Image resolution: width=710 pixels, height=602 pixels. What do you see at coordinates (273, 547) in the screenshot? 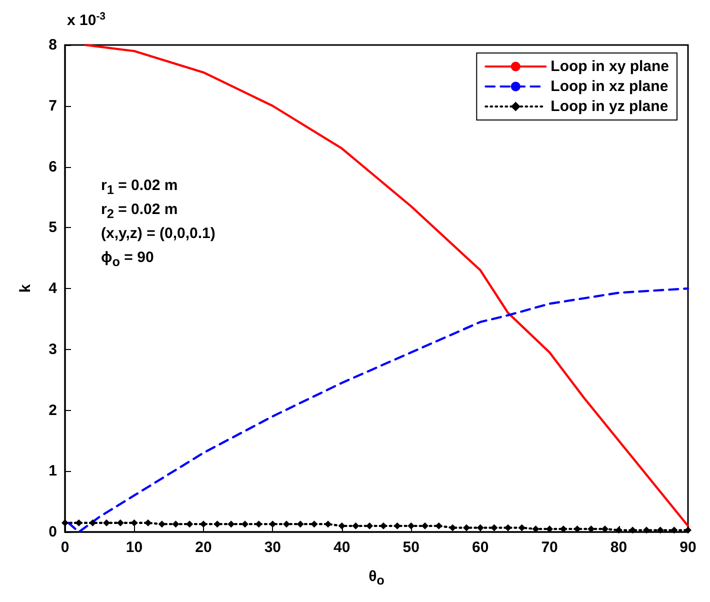
I see `x-tick-label: 30` at bounding box center [273, 547].